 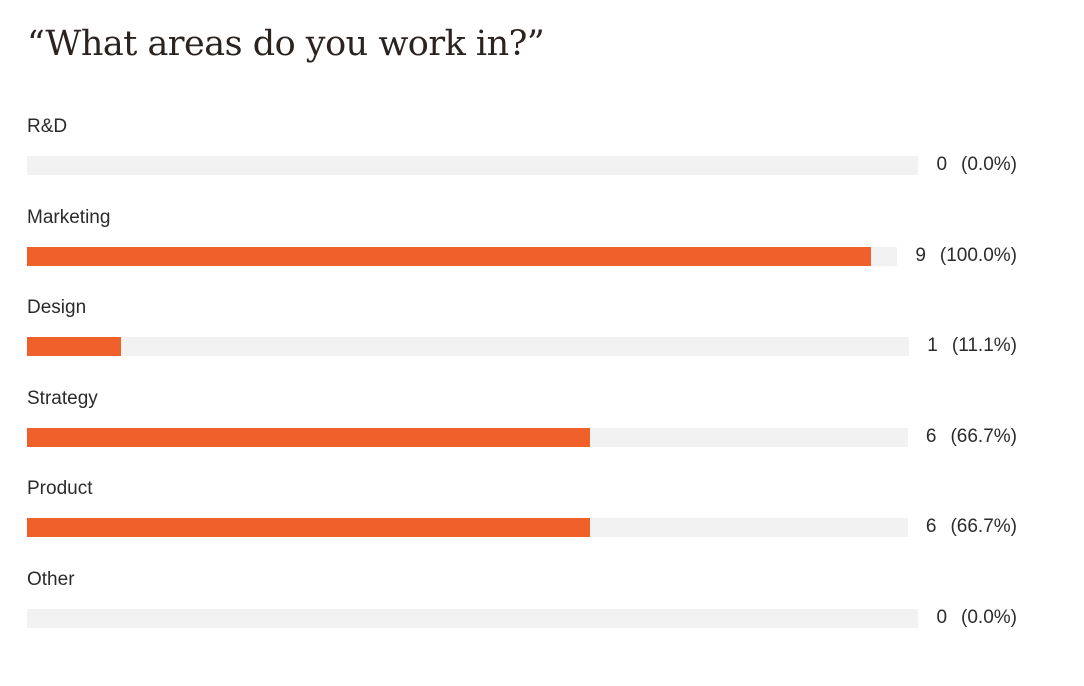 What do you see at coordinates (984, 345) in the screenshot?
I see `bar-percent-label: (11.1%)` at bounding box center [984, 345].